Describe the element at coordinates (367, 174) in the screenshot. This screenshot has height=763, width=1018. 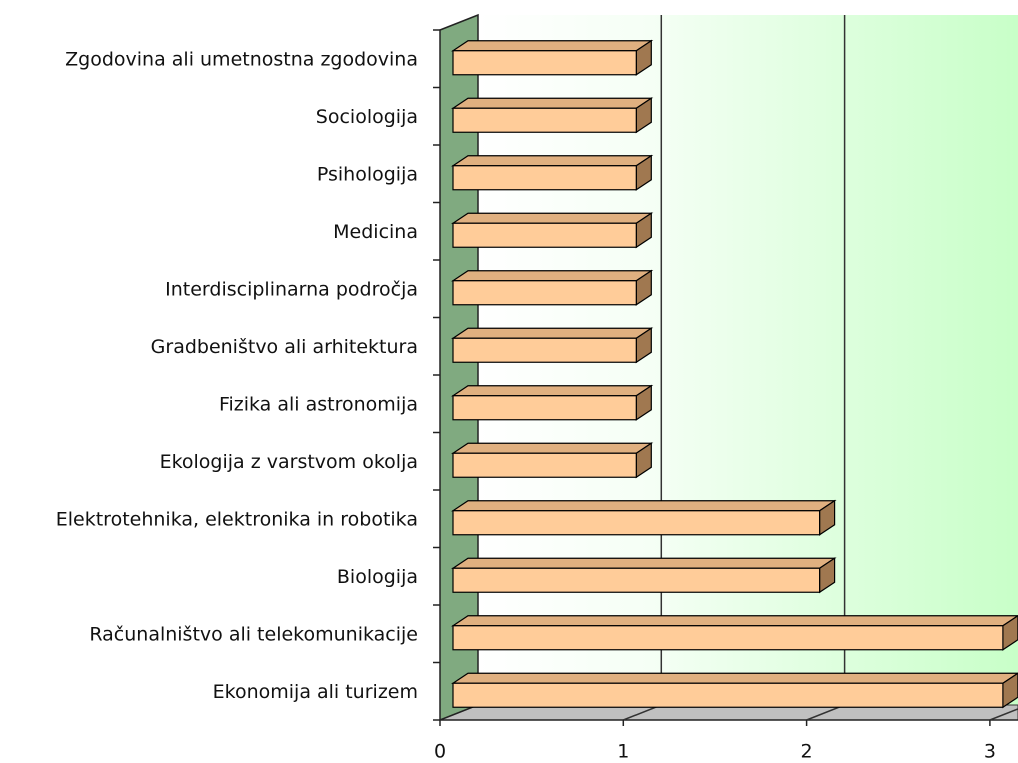
I see `y-tick-label: Psihologija` at that location.